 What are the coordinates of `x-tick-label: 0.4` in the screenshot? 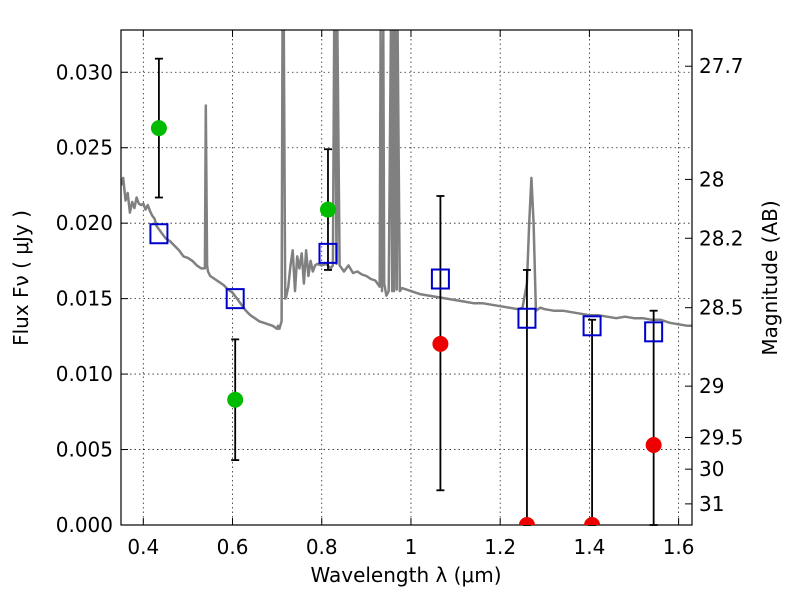 It's located at (143, 547).